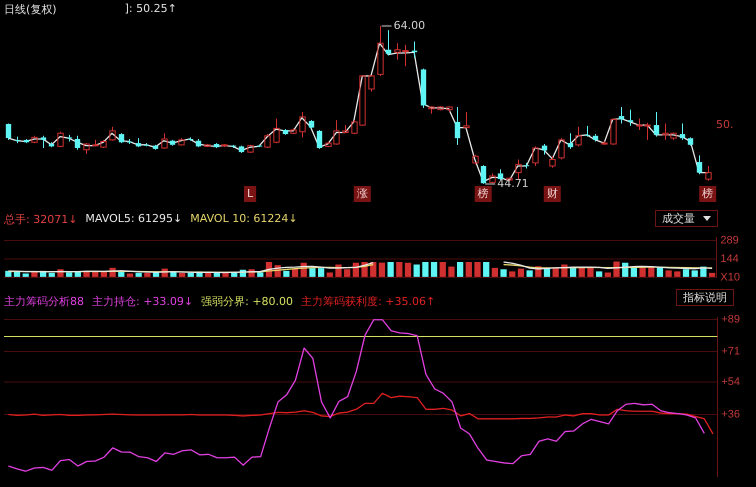  I want to click on x-tick-label: 财, so click(552, 193).